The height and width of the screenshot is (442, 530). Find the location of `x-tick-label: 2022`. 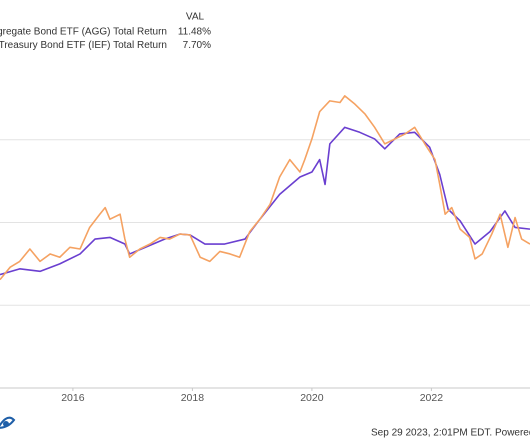

x-tick-label: 2022 is located at coordinates (432, 398).